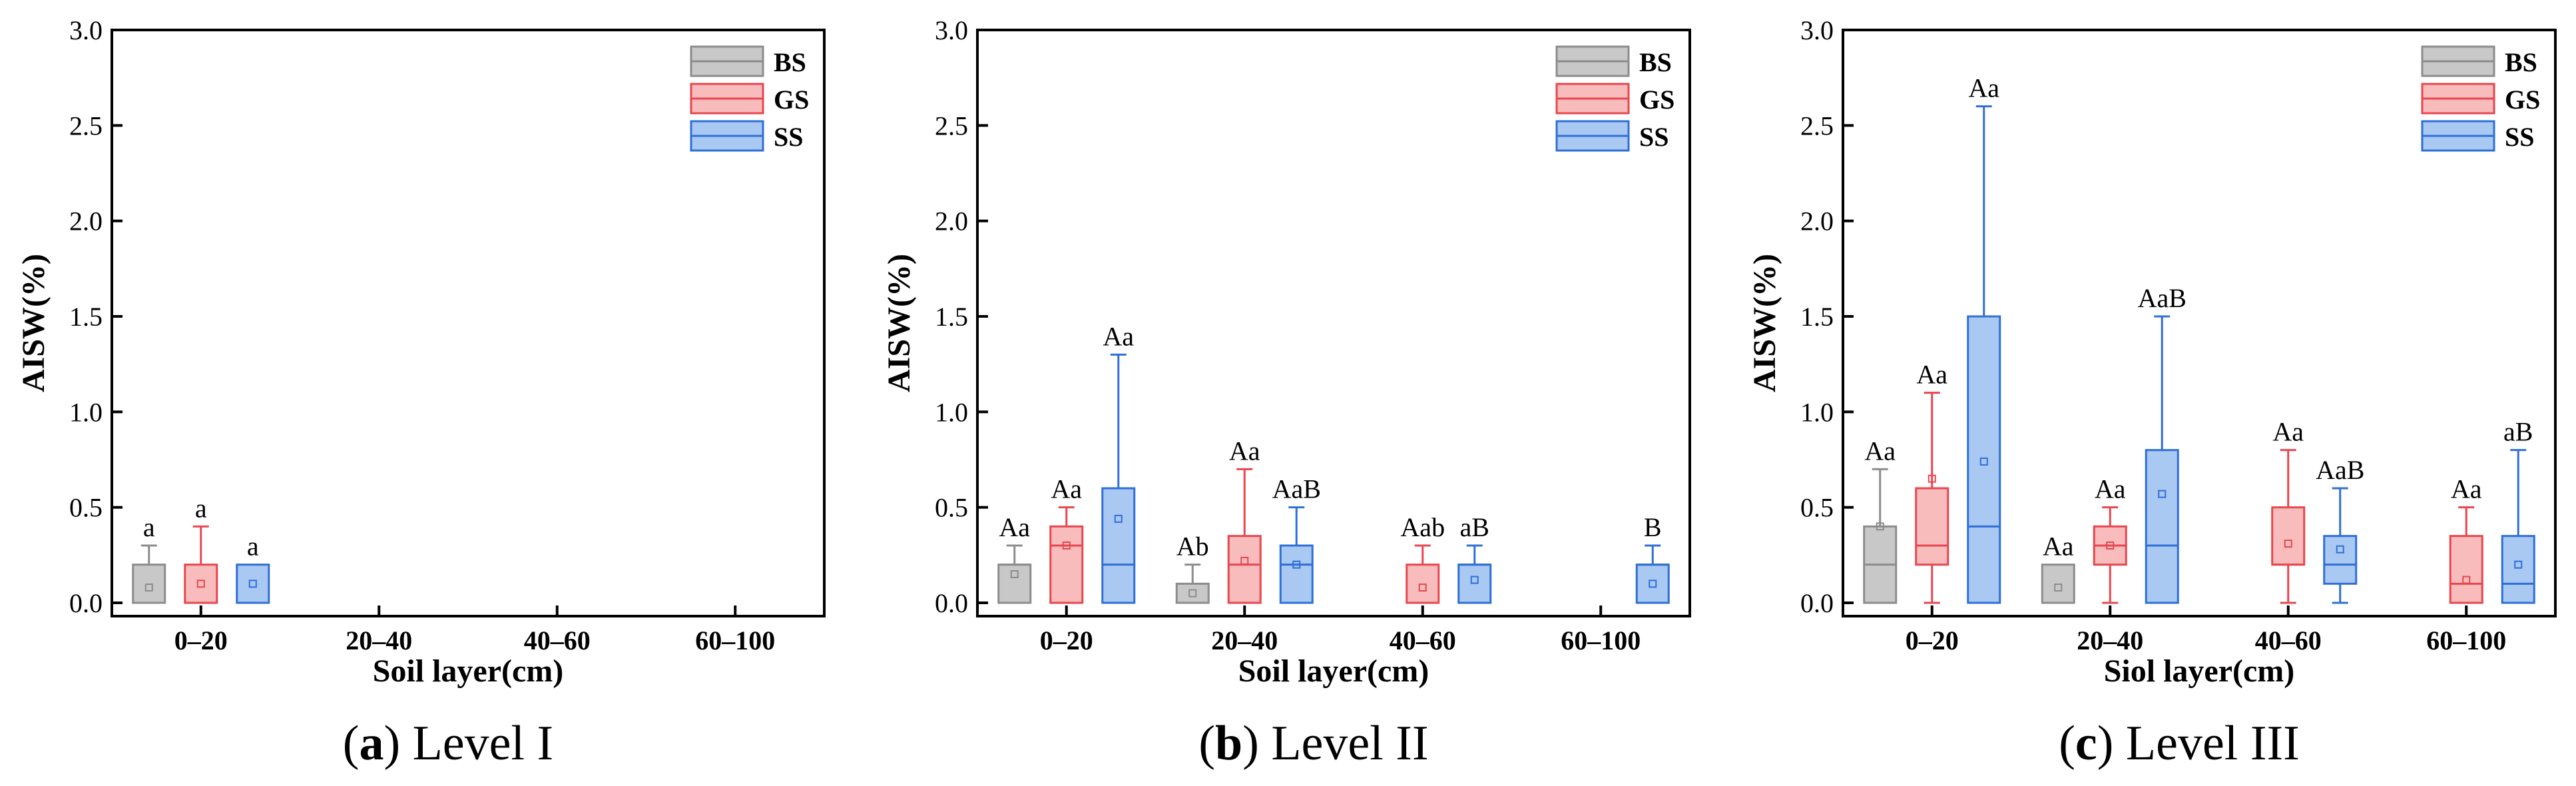  I want to click on significance-label: Ab, so click(1193, 547).